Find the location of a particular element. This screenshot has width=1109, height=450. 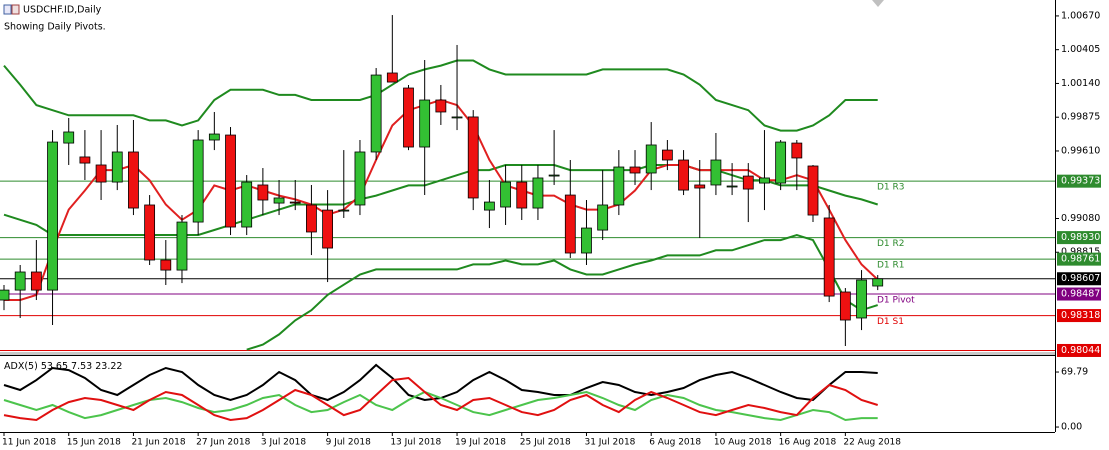

y-tick-label: 0.99875 is located at coordinates (1080, 117).